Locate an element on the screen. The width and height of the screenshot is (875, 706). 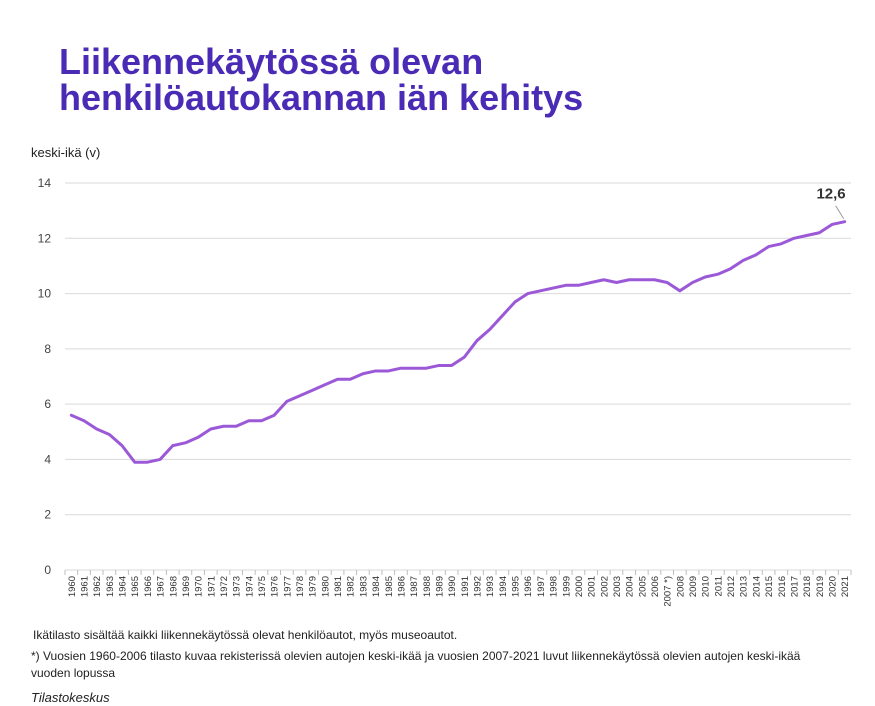
x-tick-label: 1969 is located at coordinates (186, 586).